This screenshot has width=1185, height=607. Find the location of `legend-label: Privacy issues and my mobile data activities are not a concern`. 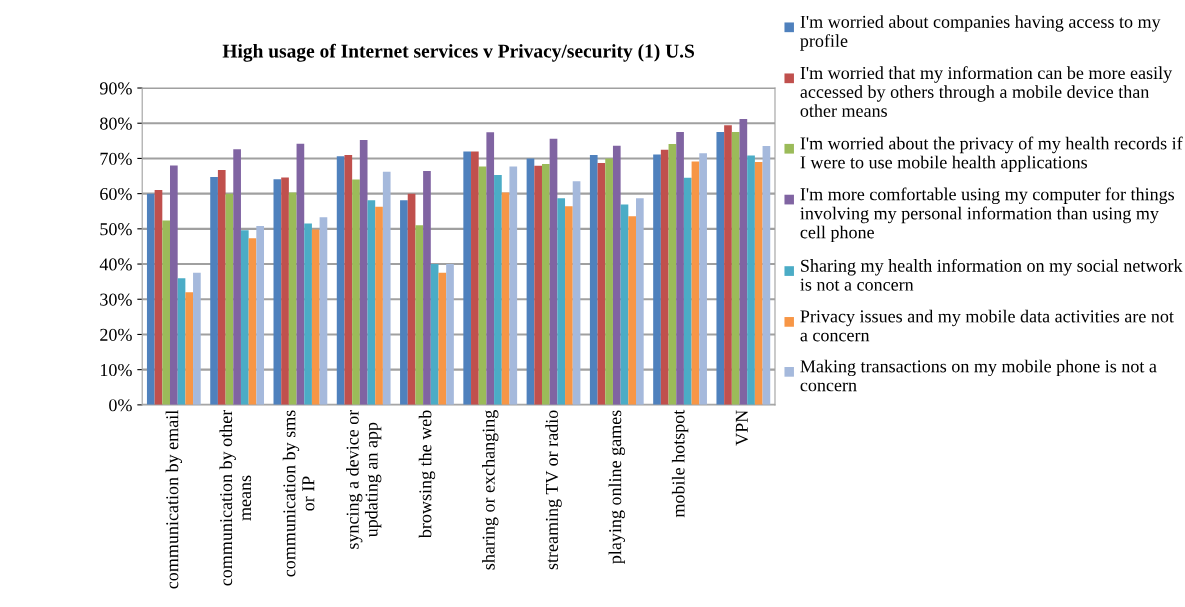

legend-label: Privacy issues and my mobile data activities are not a concern is located at coordinates (987, 325).